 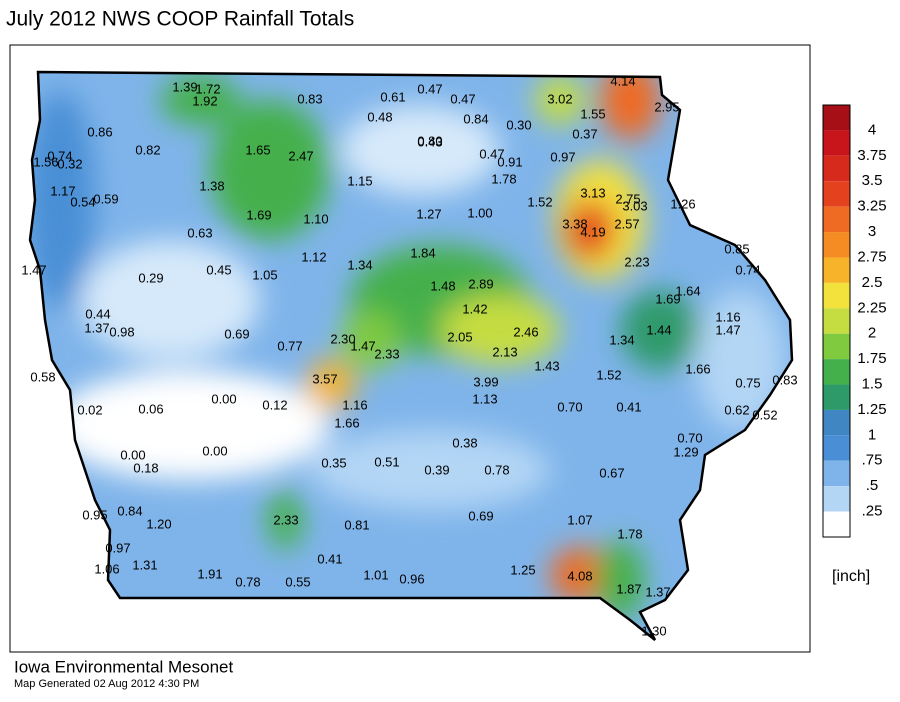 What do you see at coordinates (99, 131) in the screenshot?
I see `station-value: 0.86` at bounding box center [99, 131].